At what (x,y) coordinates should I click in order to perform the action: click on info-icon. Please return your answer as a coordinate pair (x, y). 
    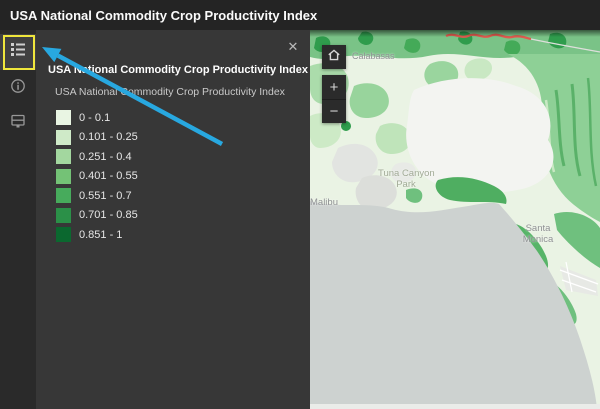
    Looking at the image, I should click on (18, 88).